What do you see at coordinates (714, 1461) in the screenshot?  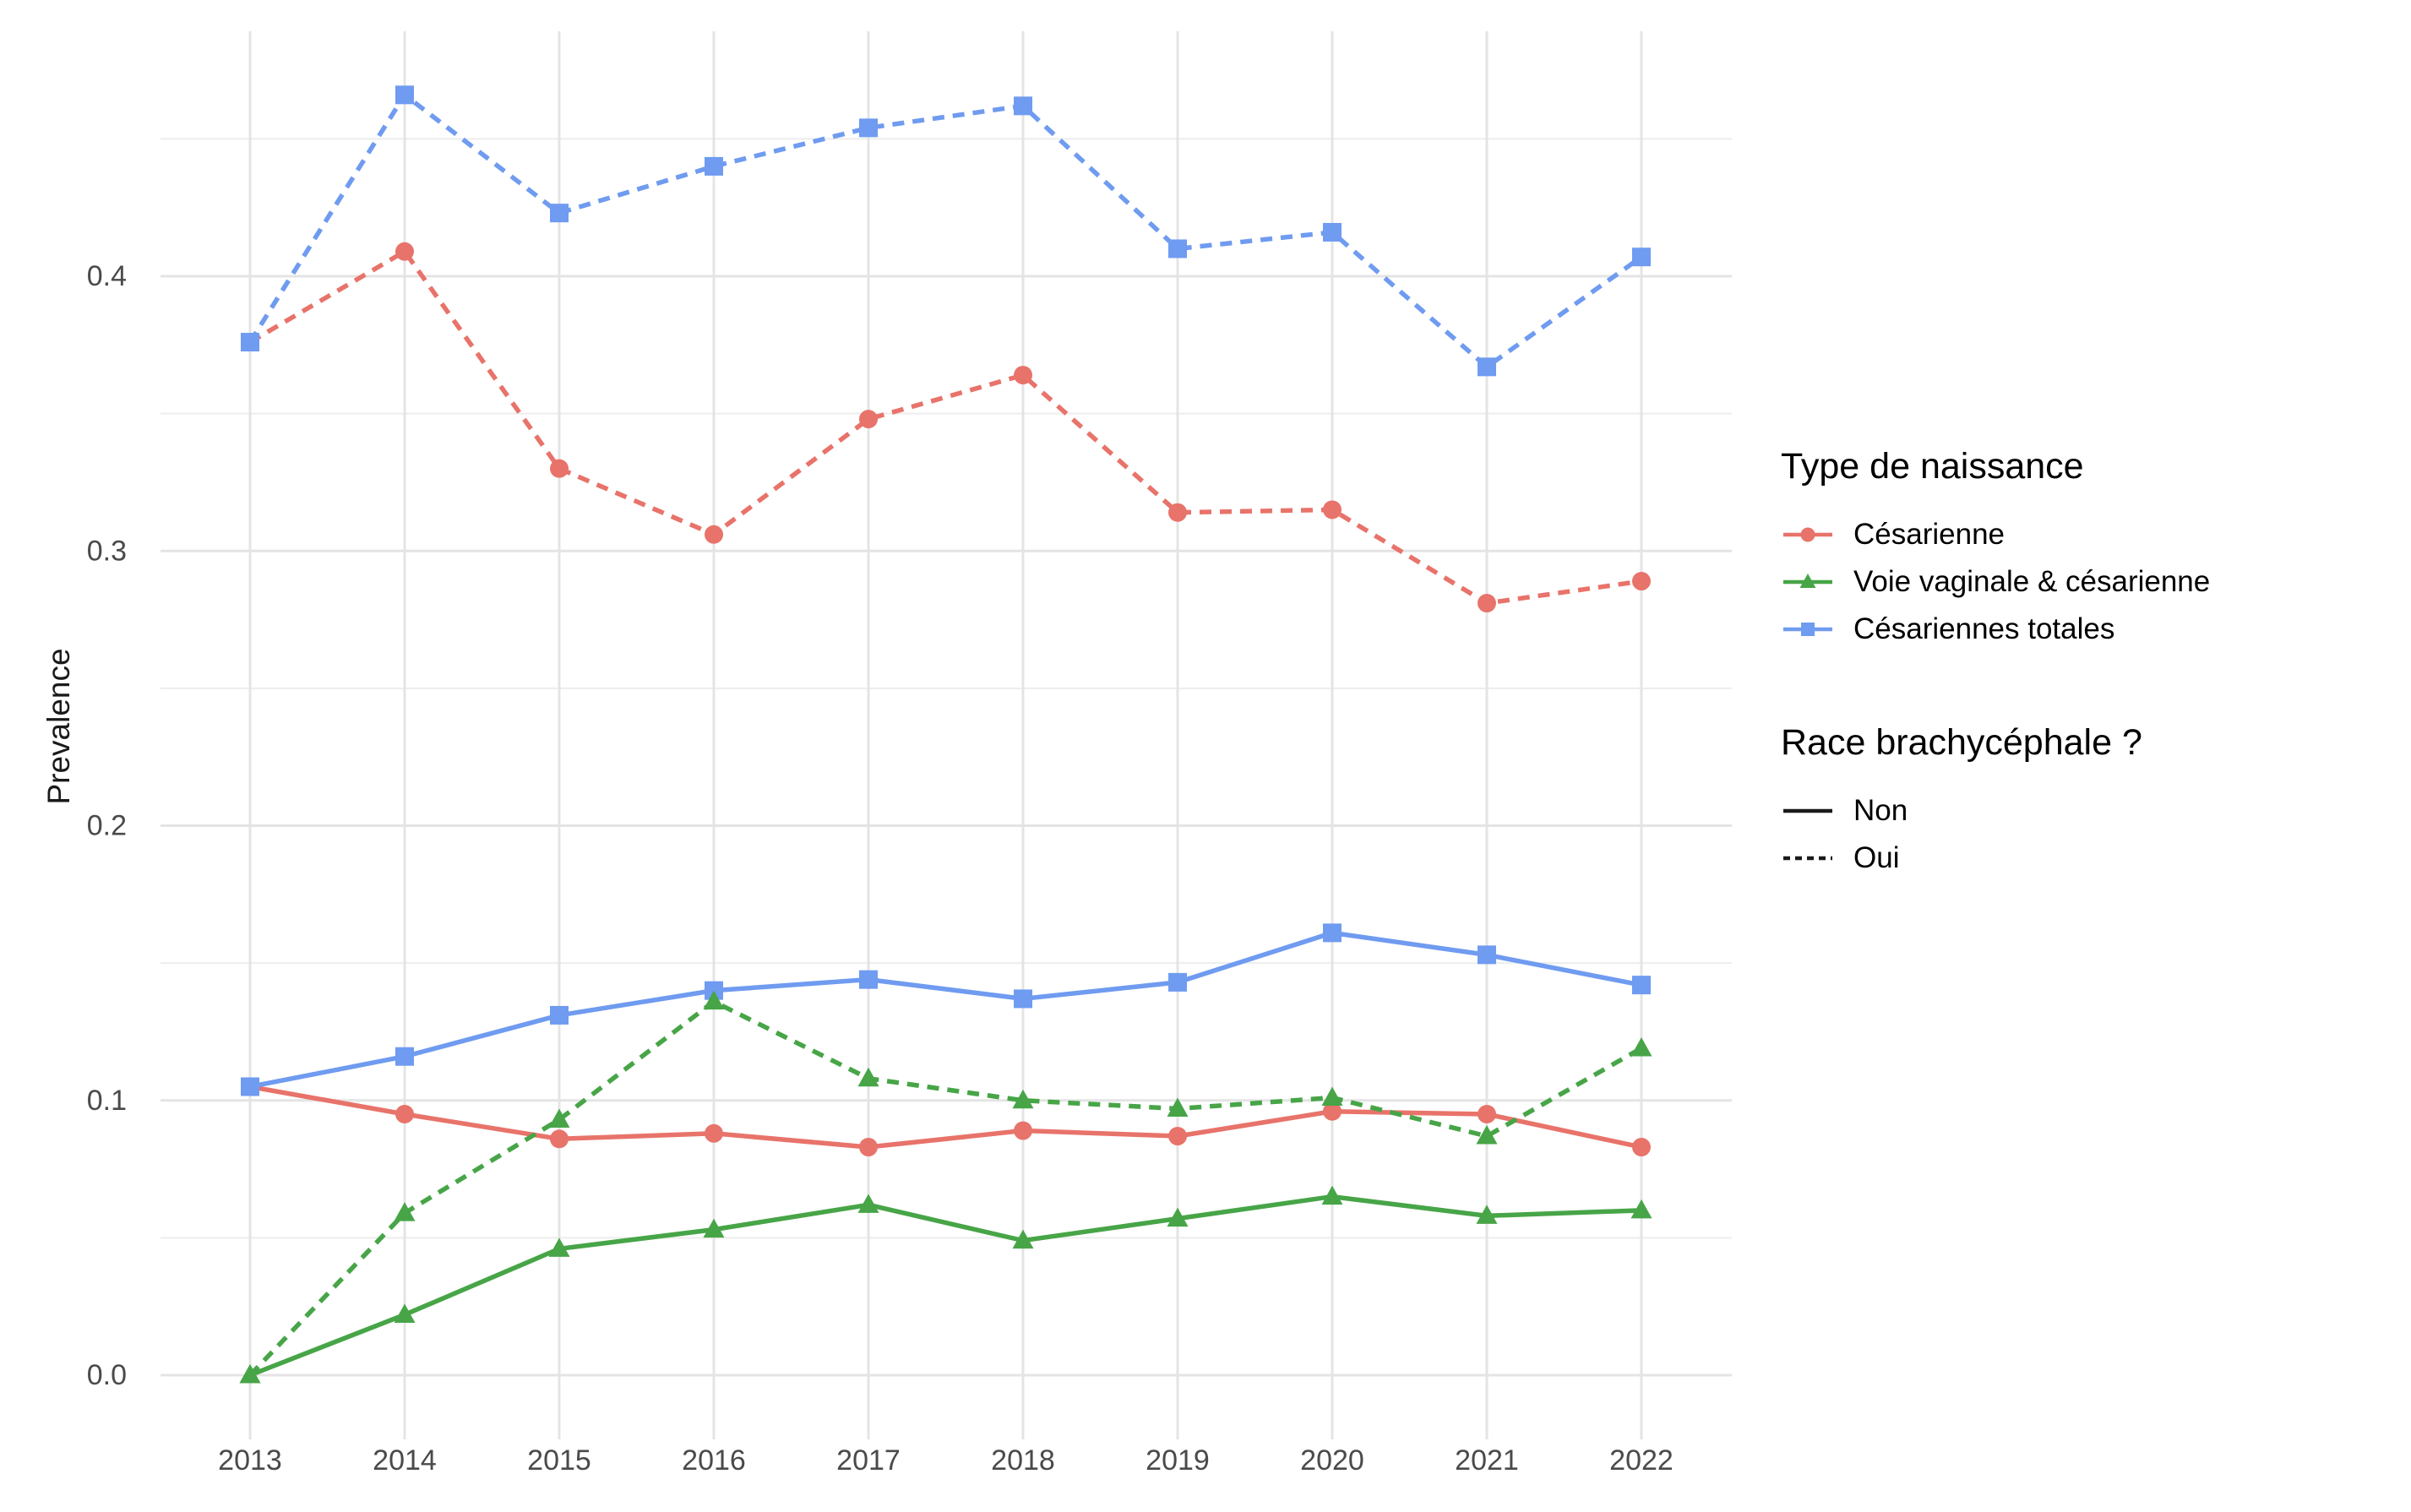 I see `x-tick-label: 2016` at bounding box center [714, 1461].